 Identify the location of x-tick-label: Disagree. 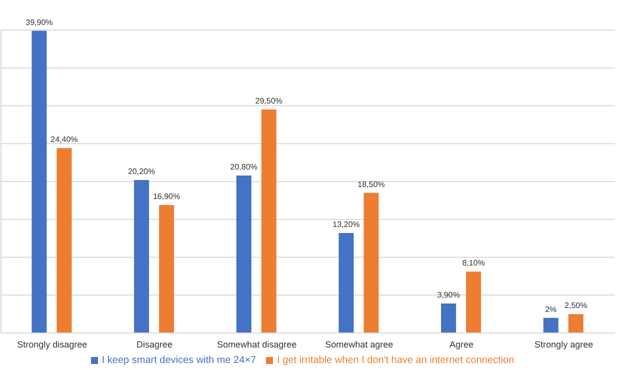
(154, 344).